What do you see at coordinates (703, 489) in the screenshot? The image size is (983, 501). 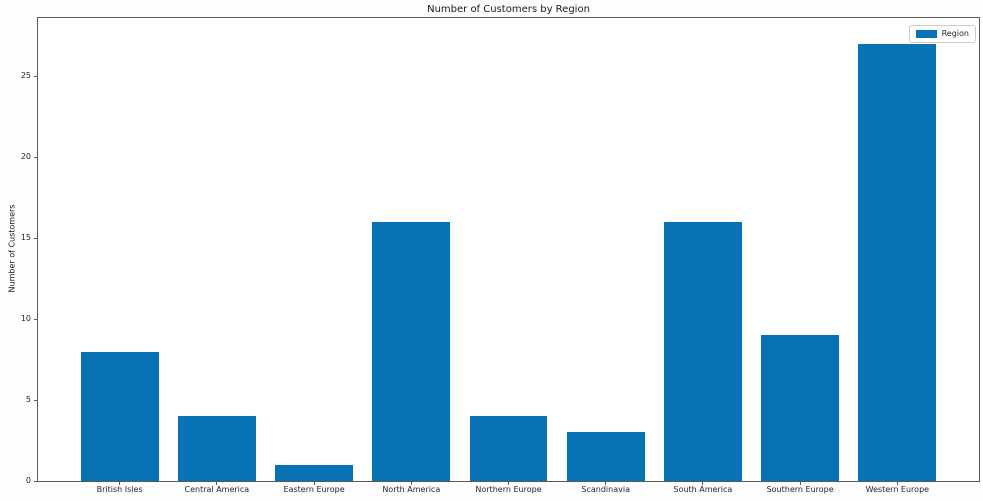 I see `x-tick-label: South America` at bounding box center [703, 489].